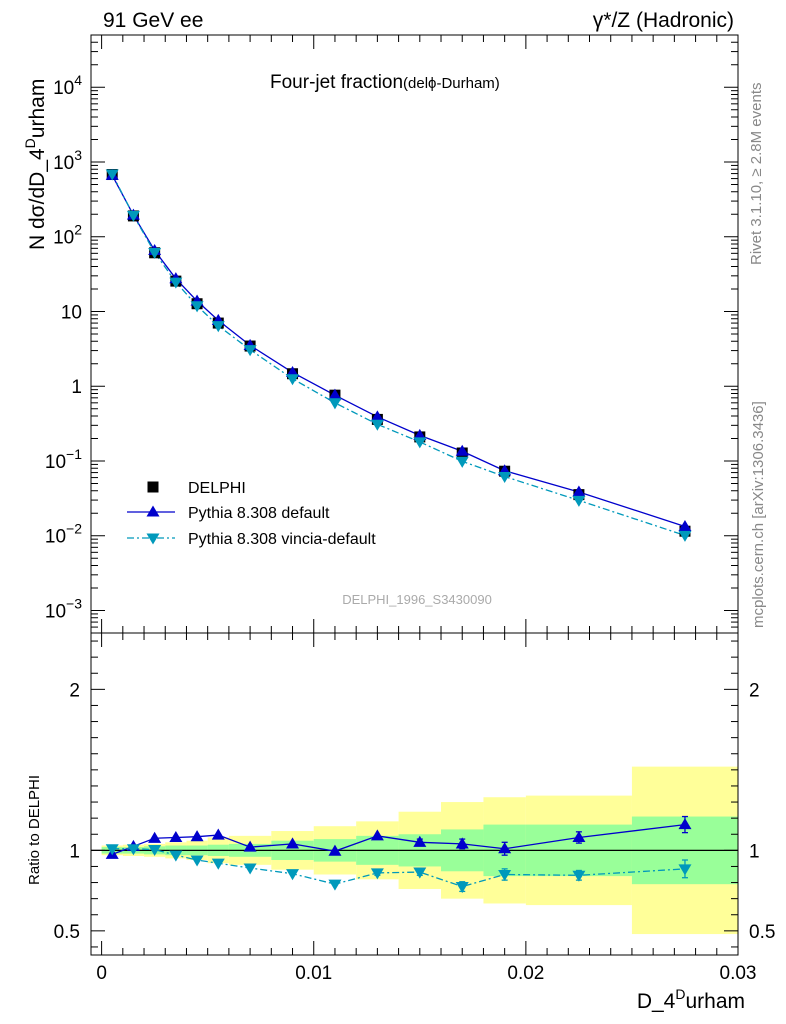 Image resolution: width=786 pixels, height=1024 pixels. Describe the element at coordinates (663, 20) in the screenshot. I see `process-label: γ*/Z (Hadronic)` at that location.